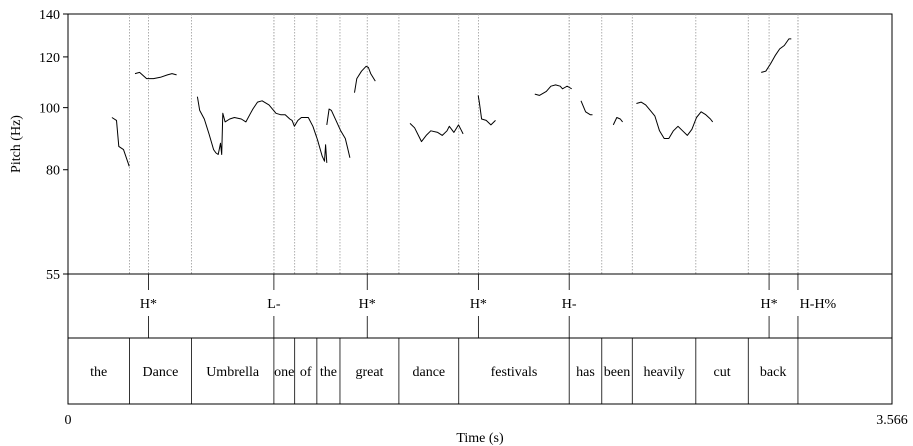 This screenshot has height=446, width=913. What do you see at coordinates (480, 438) in the screenshot?
I see `x-axis-label: Time (s)` at bounding box center [480, 438].